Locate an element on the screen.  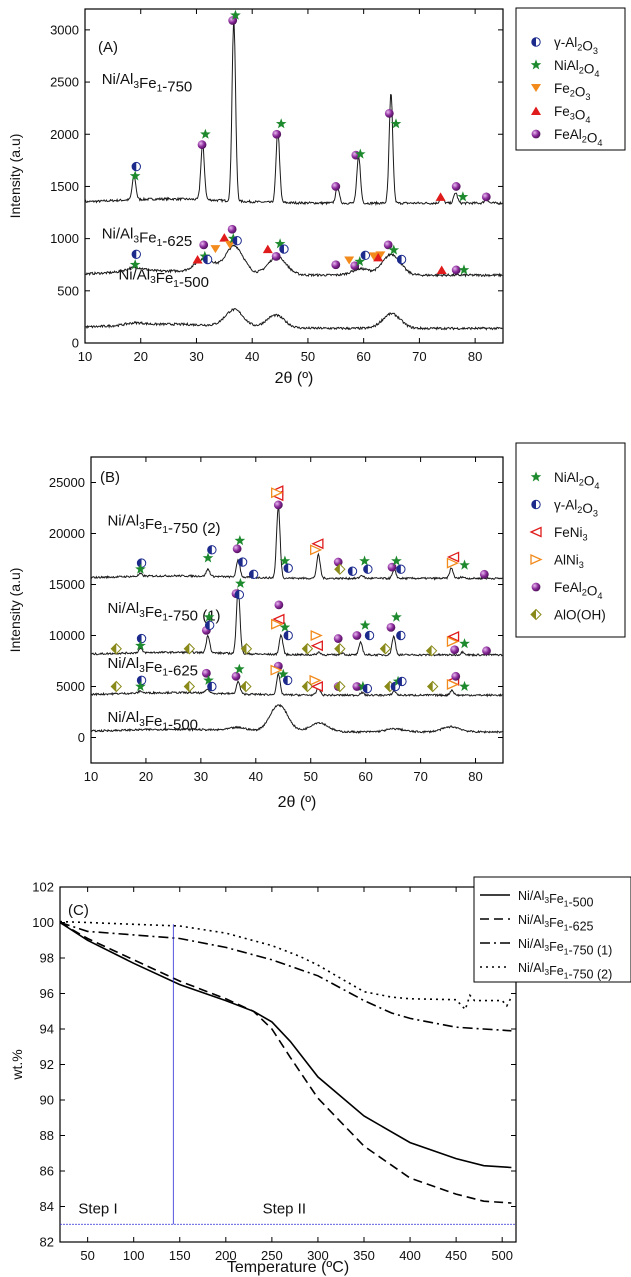
x-tick-label: 70 is located at coordinates (420, 776).